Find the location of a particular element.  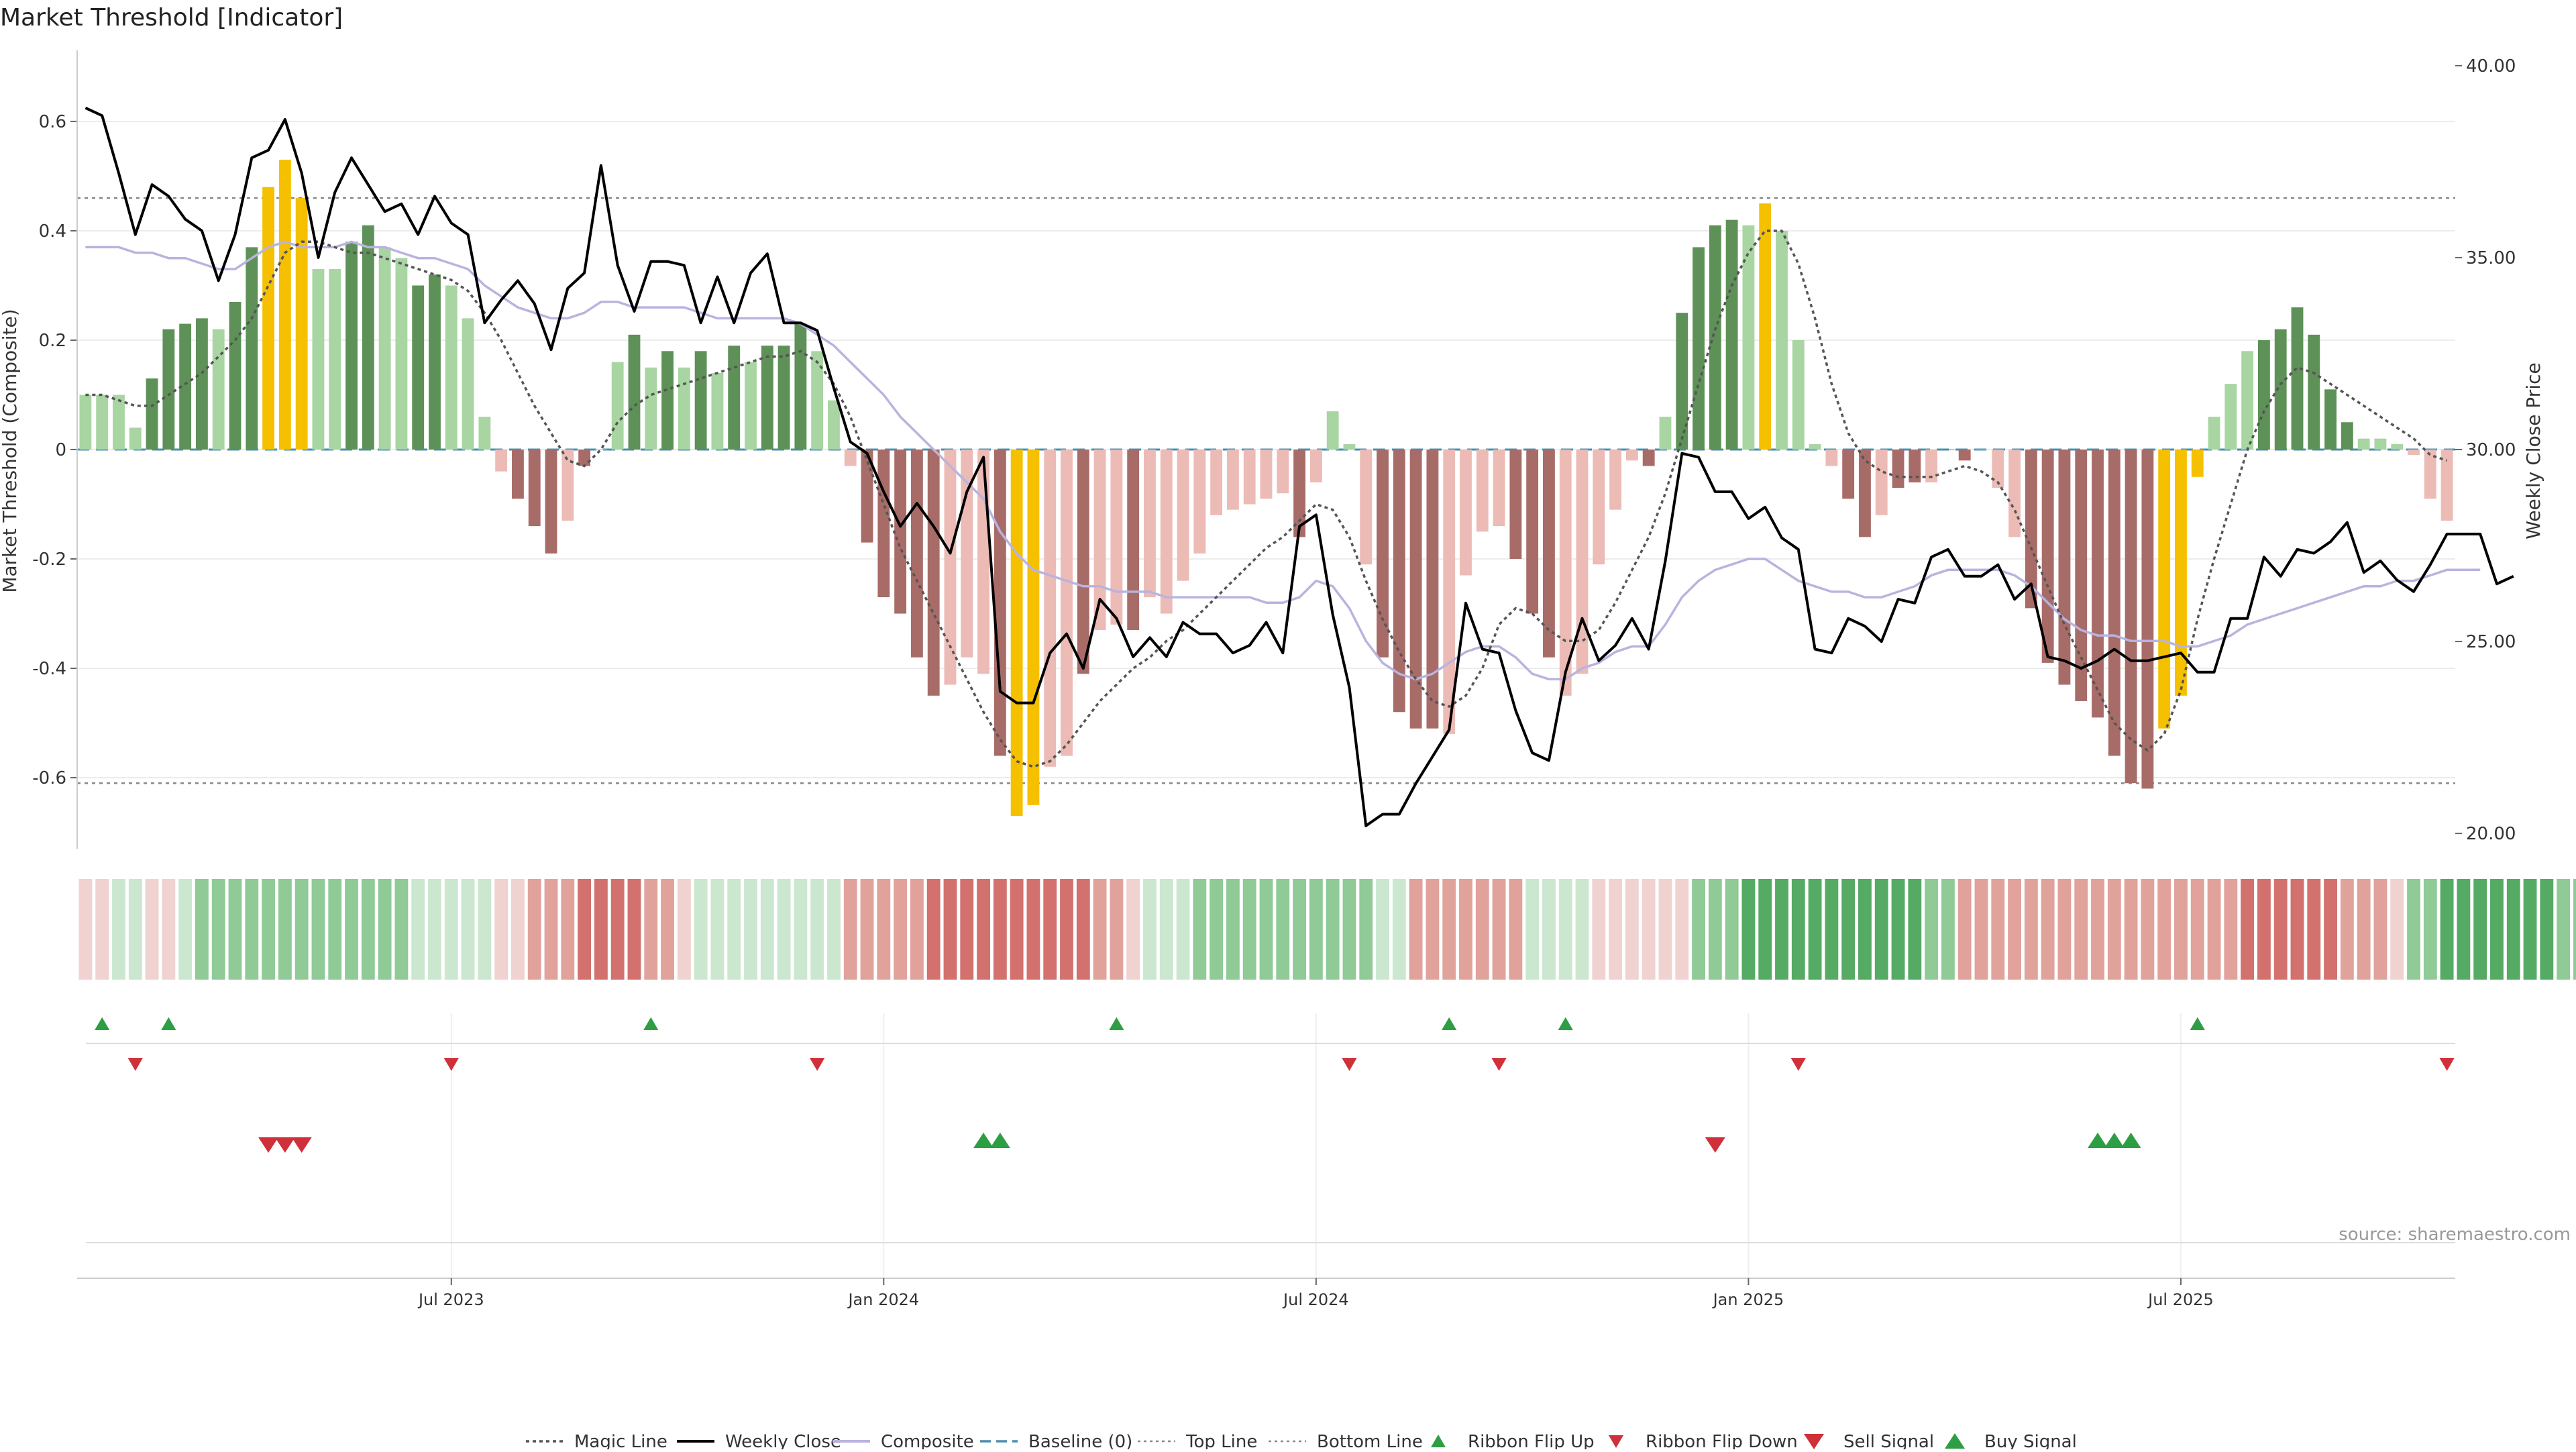

chart-title: Market Threshold [Indicator] is located at coordinates (171, 18).